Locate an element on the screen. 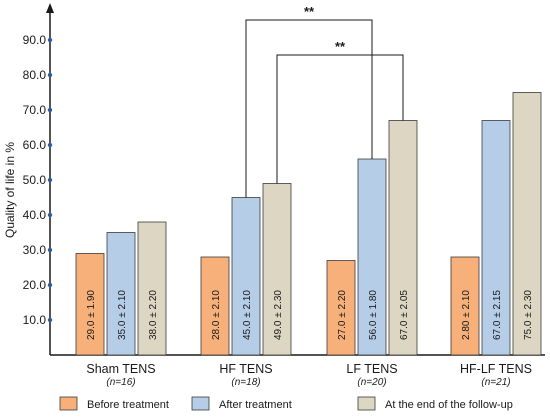 Image resolution: width=550 pixels, height=420 pixels. bar-value-label: 38.0 ± 2.20 is located at coordinates (153, 315).